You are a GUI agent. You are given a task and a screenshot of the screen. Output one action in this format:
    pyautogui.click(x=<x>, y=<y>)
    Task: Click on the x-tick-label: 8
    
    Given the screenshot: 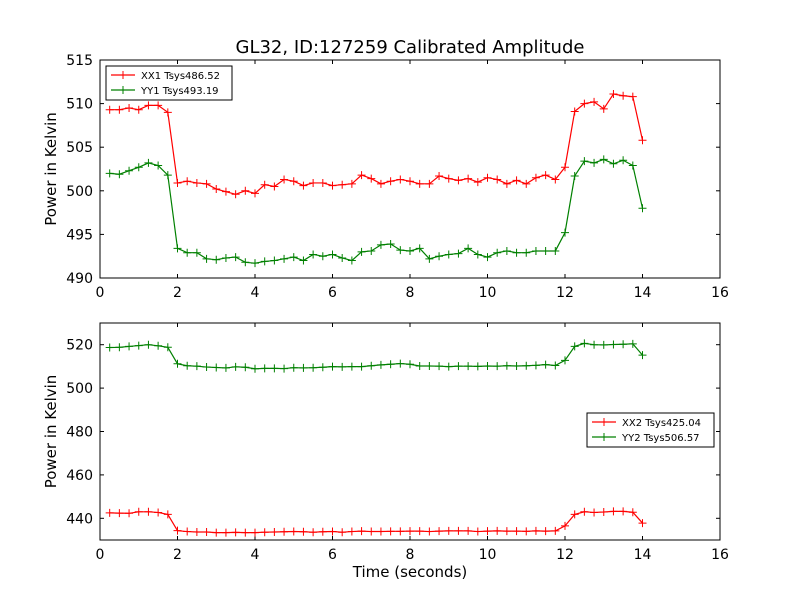 What is the action you would take?
    pyautogui.click(x=410, y=293)
    